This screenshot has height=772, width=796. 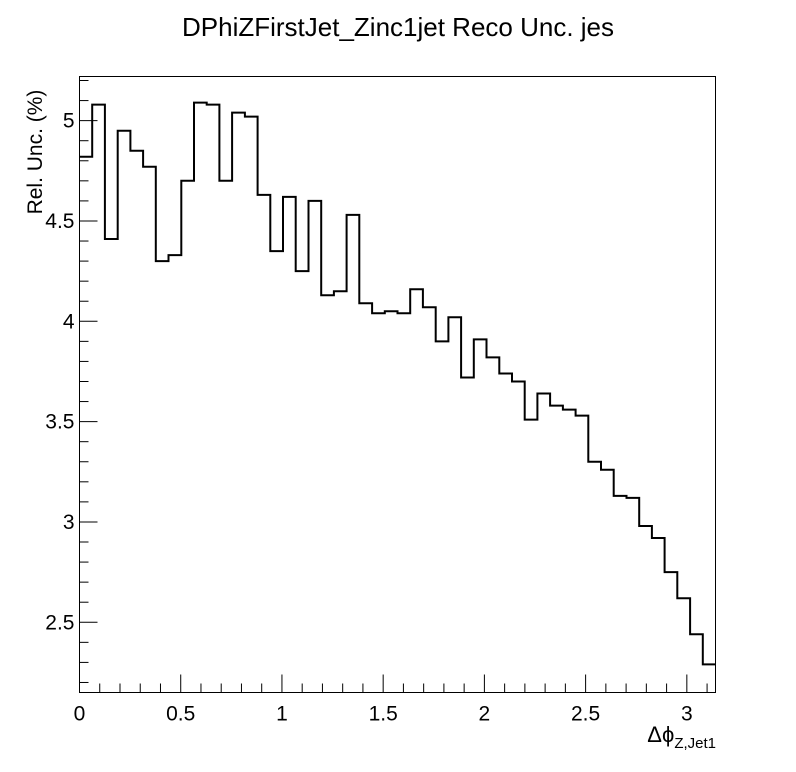 What do you see at coordinates (687, 714) in the screenshot?
I see `x-tick-label: 3` at bounding box center [687, 714].